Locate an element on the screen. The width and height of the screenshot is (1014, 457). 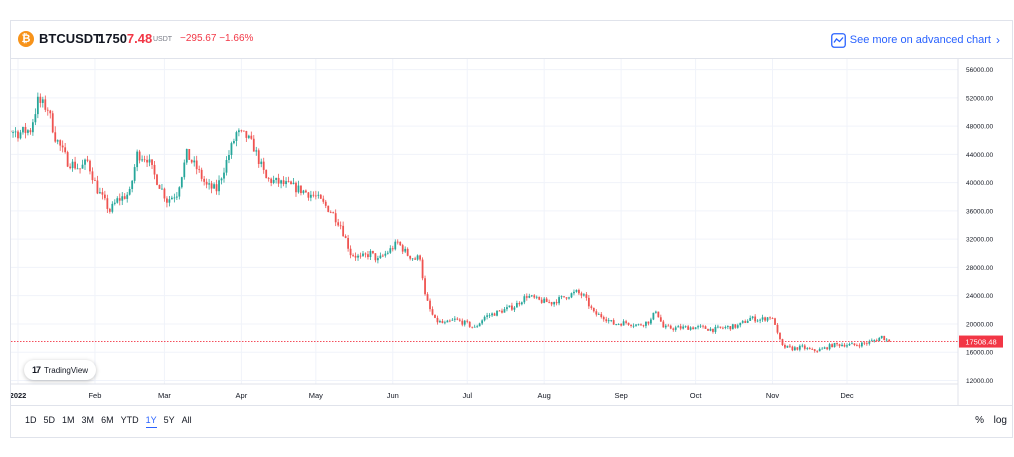
range-3m-button: 3M is located at coordinates (88, 420).